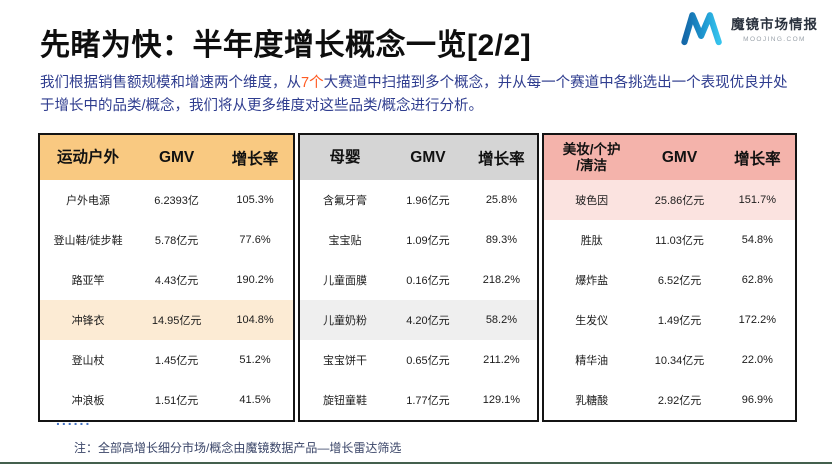 The width and height of the screenshot is (832, 468). I want to click on cell-growth-rate: 51.2%, so click(255, 360).